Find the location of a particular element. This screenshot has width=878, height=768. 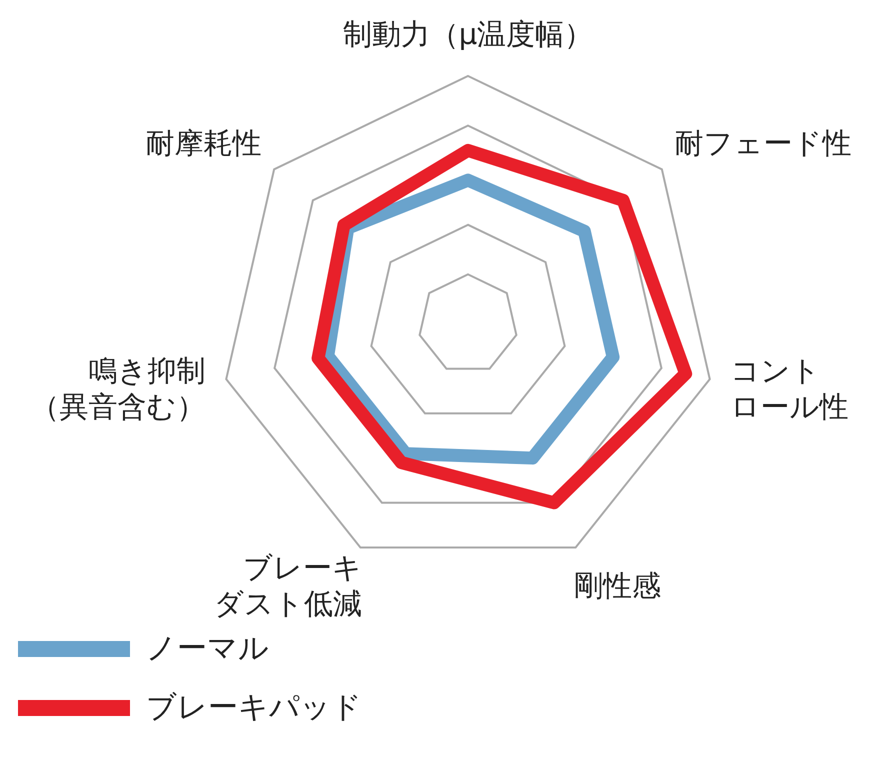

spoke-label: ブレーキダスト低減 is located at coordinates (288, 585).